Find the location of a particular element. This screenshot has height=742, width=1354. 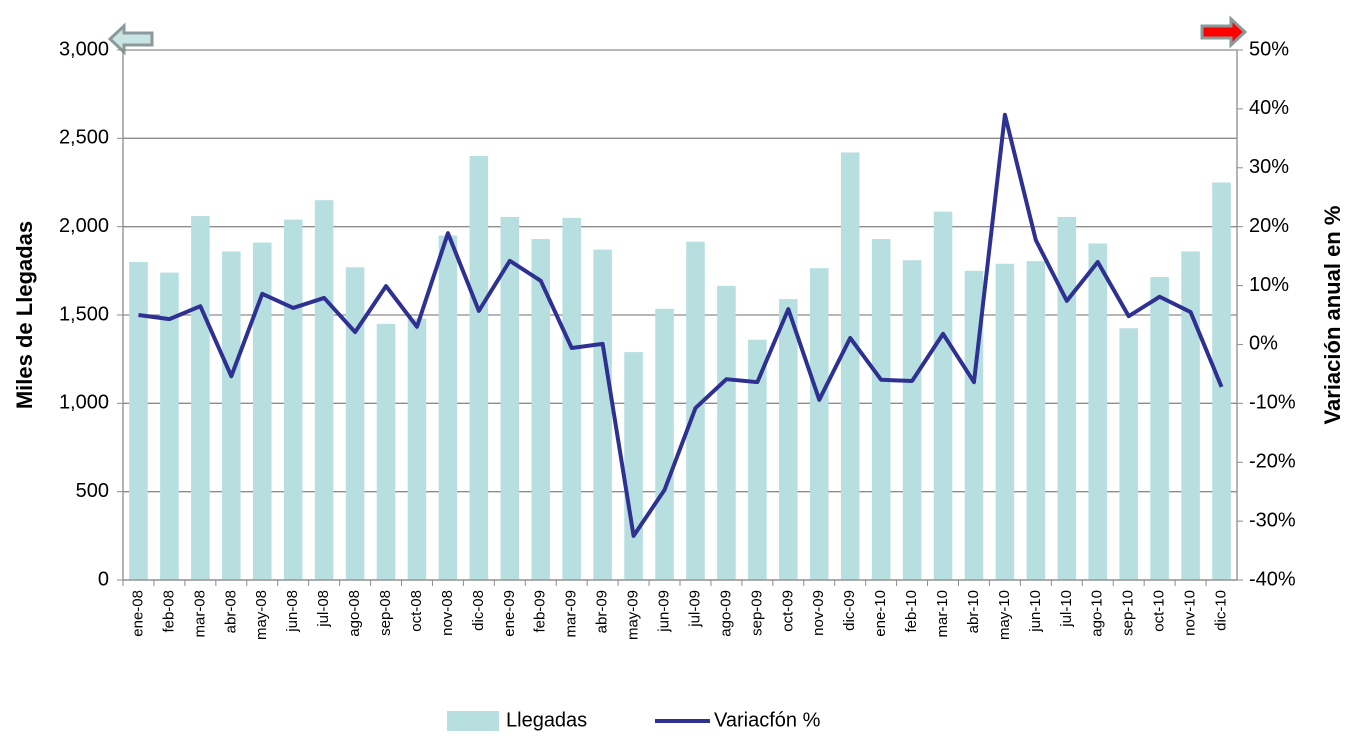

x-tick-label: mar-09 is located at coordinates (571, 614).